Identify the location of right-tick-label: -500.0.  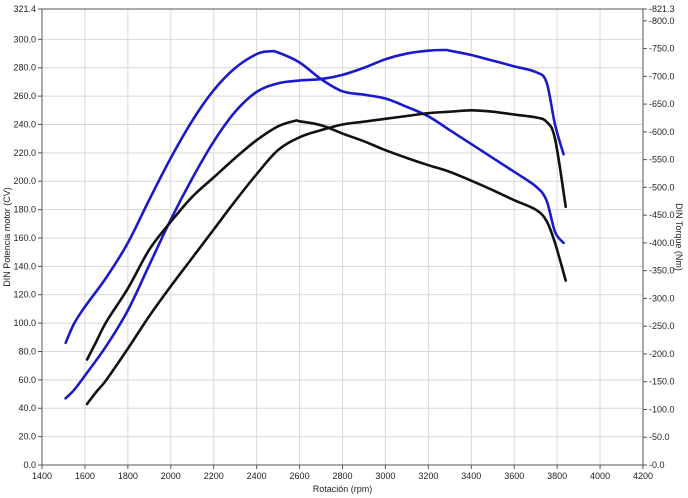
(662, 187).